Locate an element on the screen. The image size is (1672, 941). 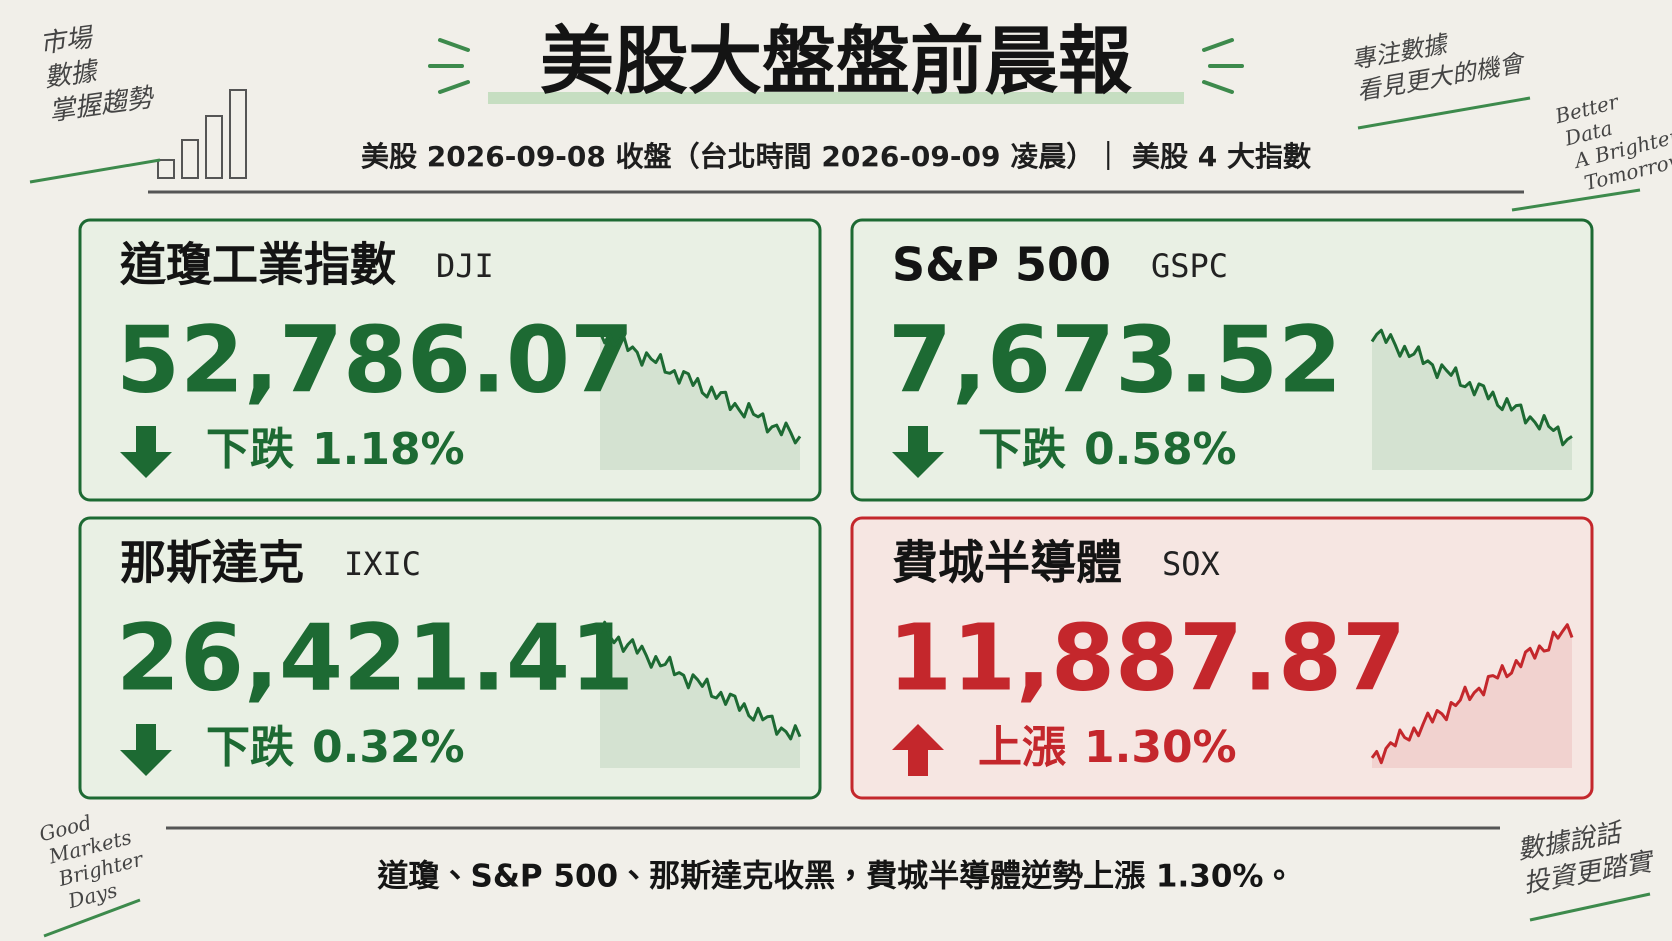
title-highlight is located at coordinates (836, 98).